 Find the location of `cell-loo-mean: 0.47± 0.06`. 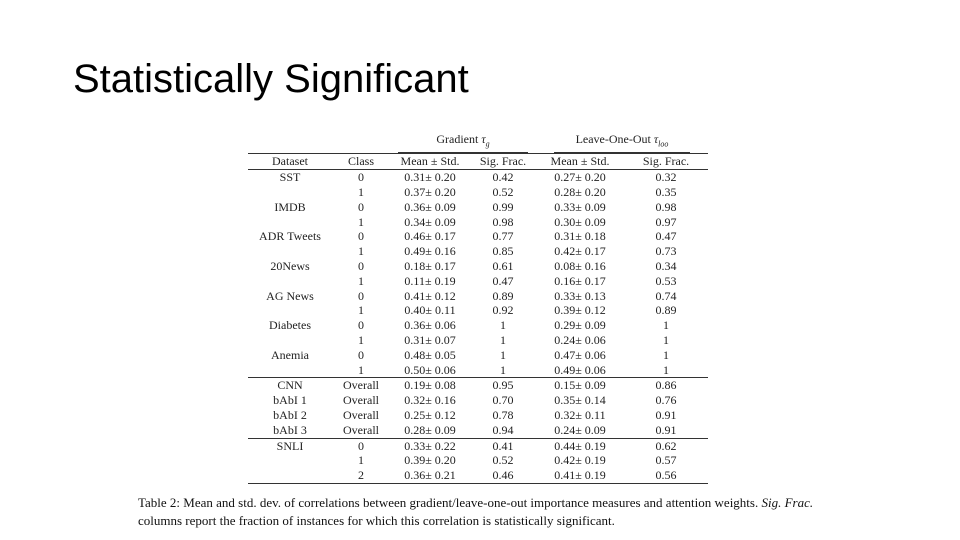

cell-loo-mean: 0.47± 0.06 is located at coordinates (580, 354).